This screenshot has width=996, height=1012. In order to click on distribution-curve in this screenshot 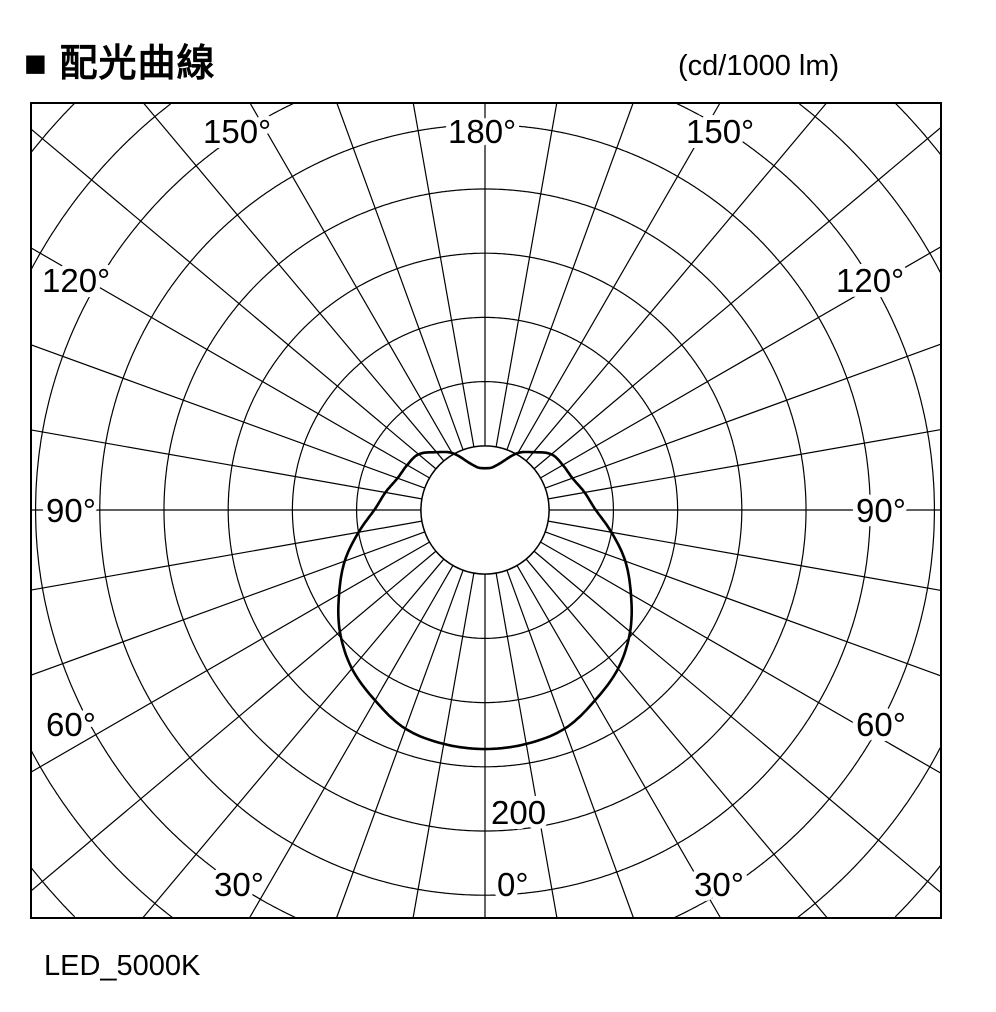, I will do `click(485, 600)`.